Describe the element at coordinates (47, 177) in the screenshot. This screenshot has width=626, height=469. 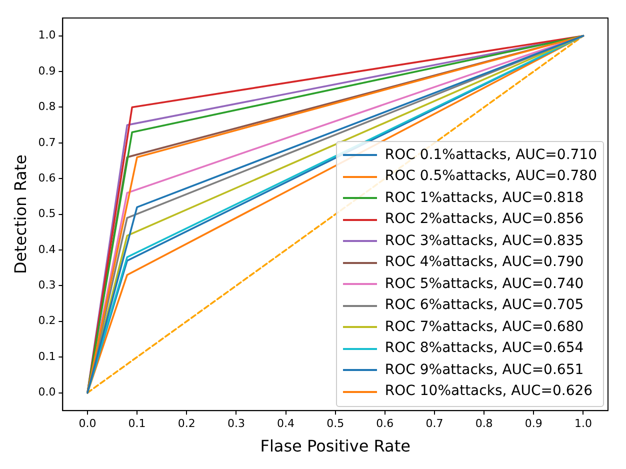
I see `y-tick-label: 0.6` at that location.